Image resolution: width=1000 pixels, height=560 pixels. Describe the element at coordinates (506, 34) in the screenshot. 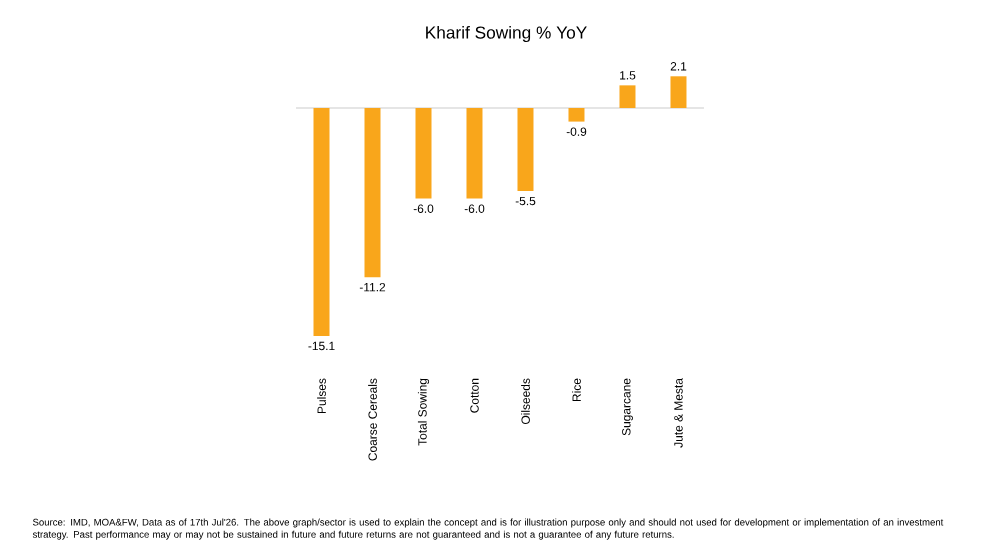

I see `chart-title: Kharif Sowing % YoY` at that location.